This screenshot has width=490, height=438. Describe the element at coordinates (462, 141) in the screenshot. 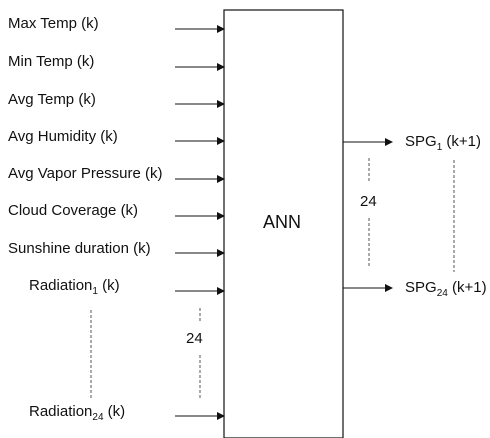

I see `spg-1-suffix: (k+1)` at that location.